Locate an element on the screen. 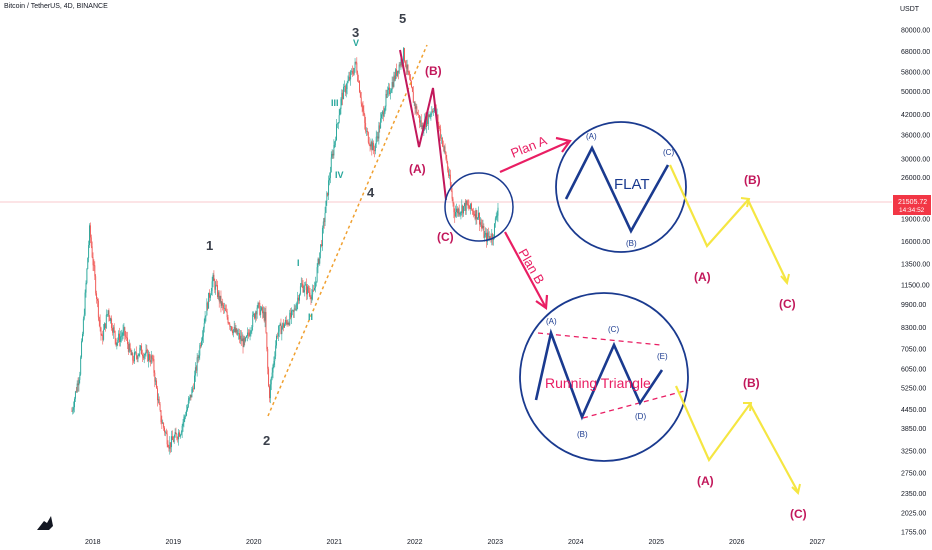 This screenshot has width=932, height=550. x-tick-label: 2019 is located at coordinates (174, 542).